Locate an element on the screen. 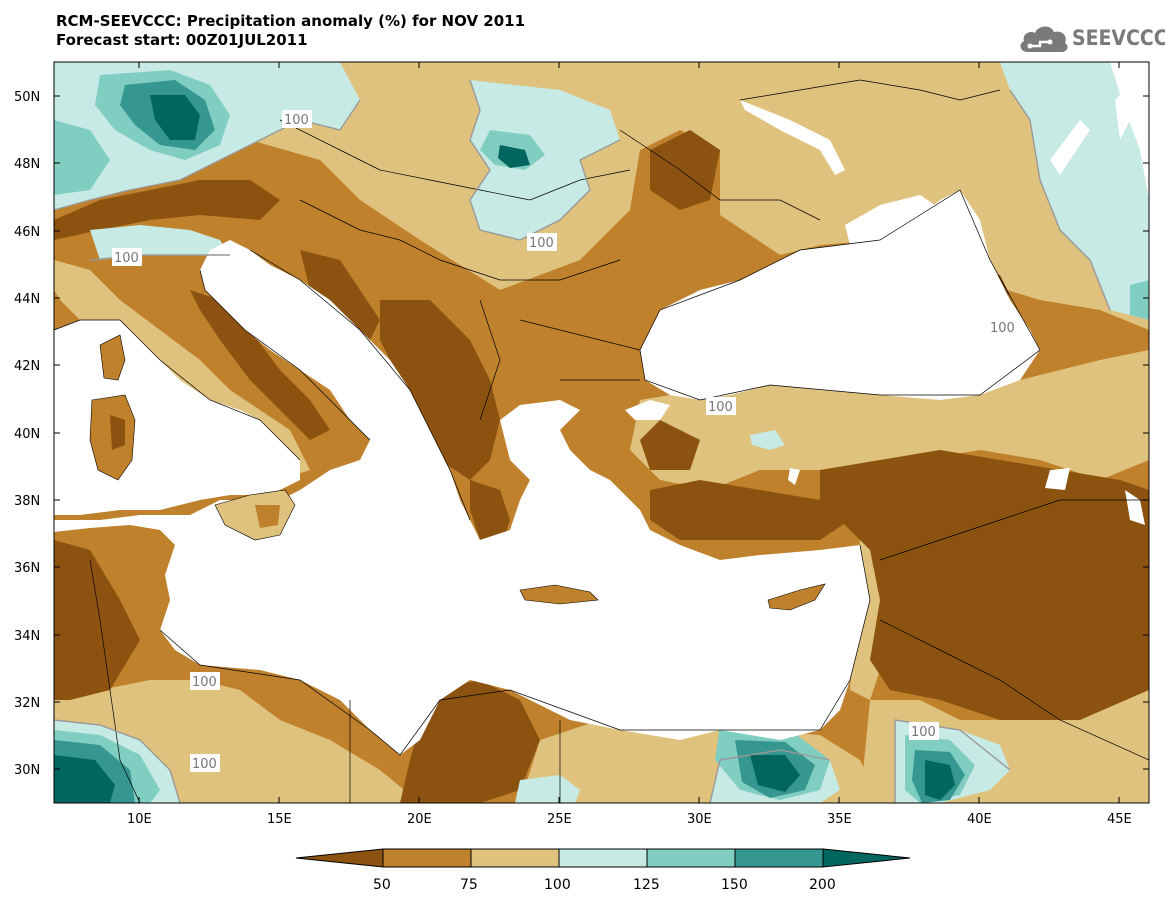 This screenshot has height=907, width=1165. crete is located at coordinates (559, 594).